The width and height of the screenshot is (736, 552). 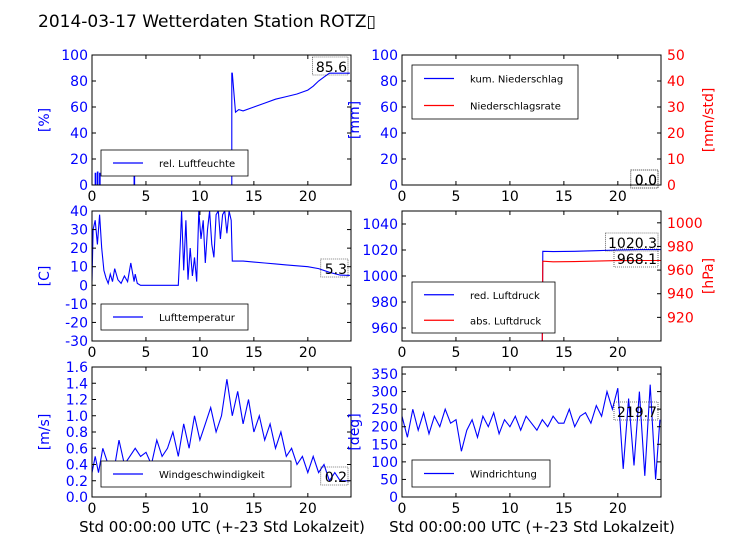 What do you see at coordinates (77, 417) in the screenshot?
I see `y-tick-label: 1.0` at bounding box center [77, 417].